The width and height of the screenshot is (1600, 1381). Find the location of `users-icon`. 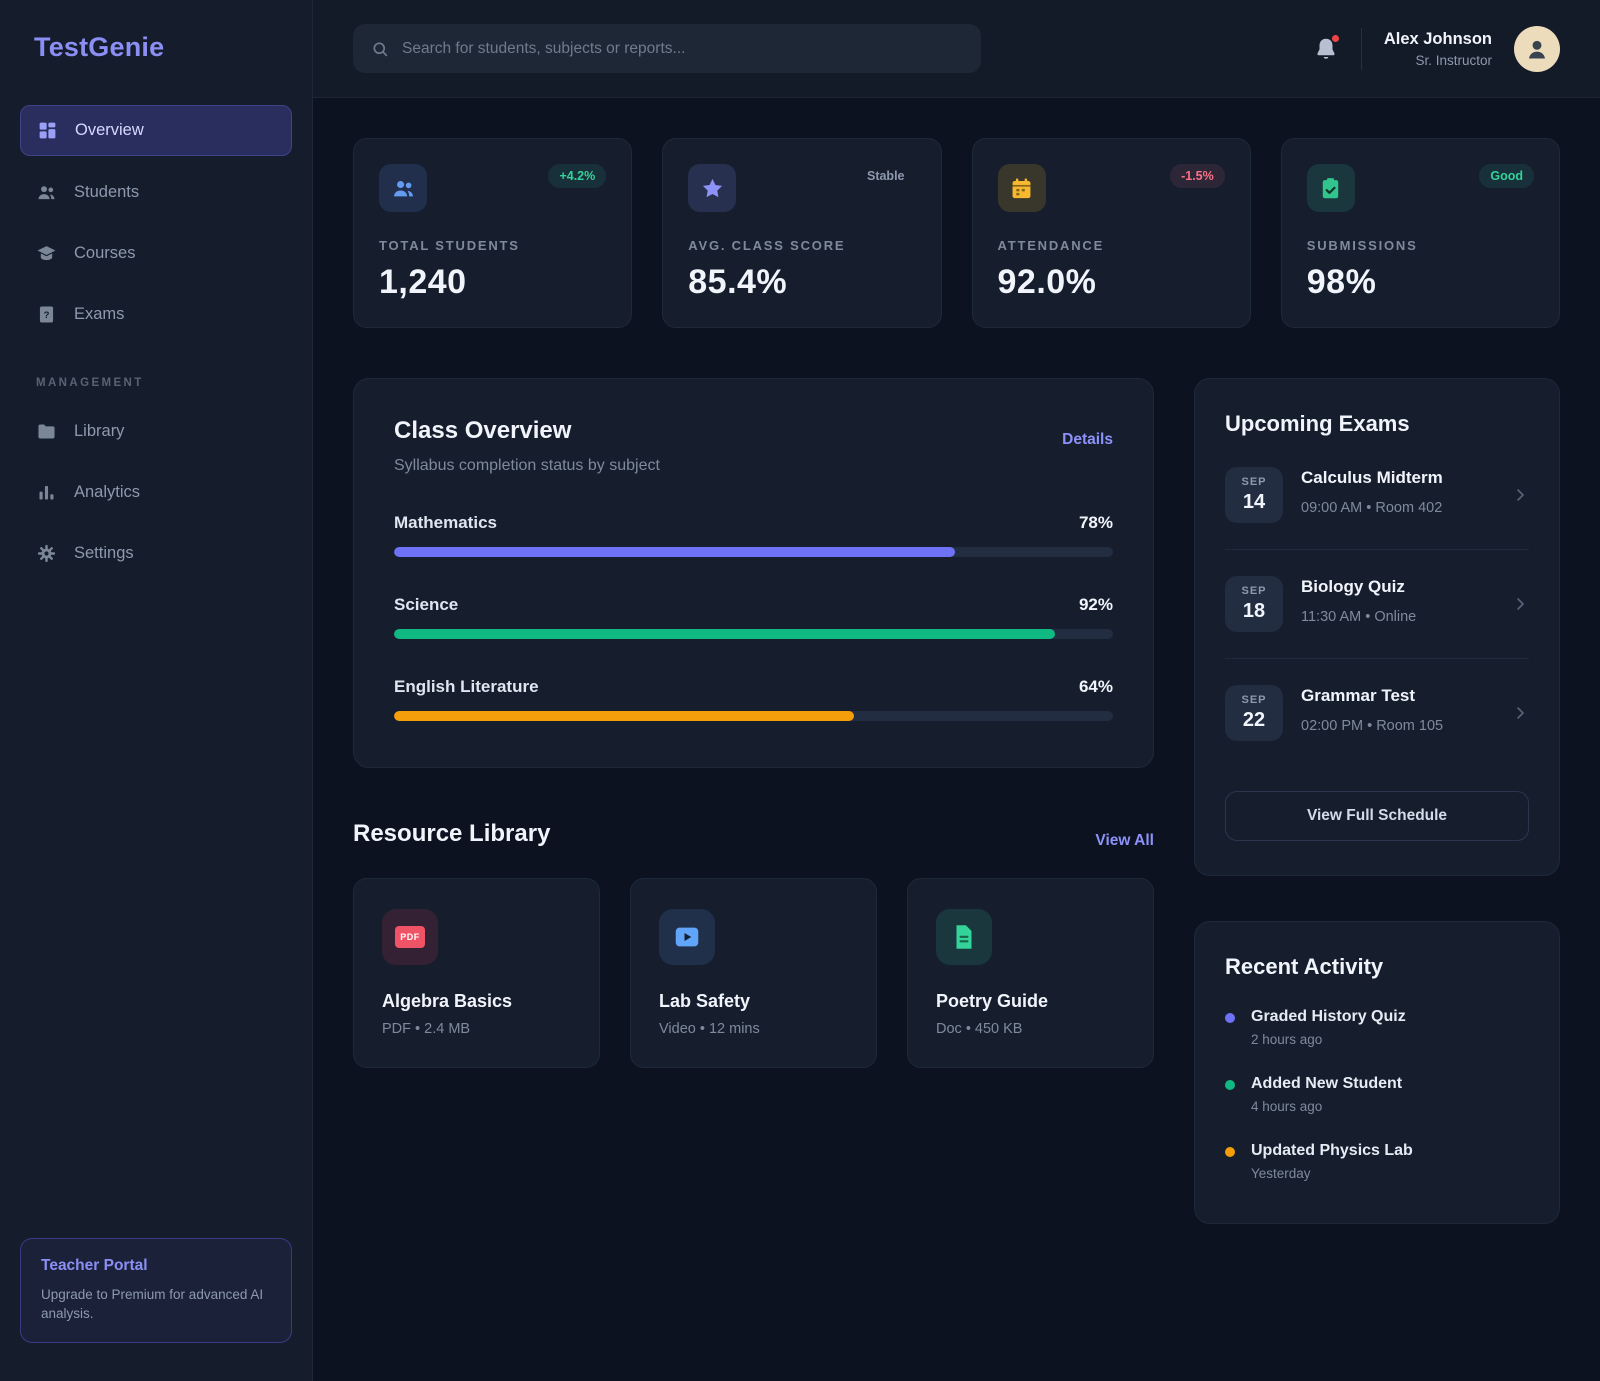

users-icon is located at coordinates (46, 192).